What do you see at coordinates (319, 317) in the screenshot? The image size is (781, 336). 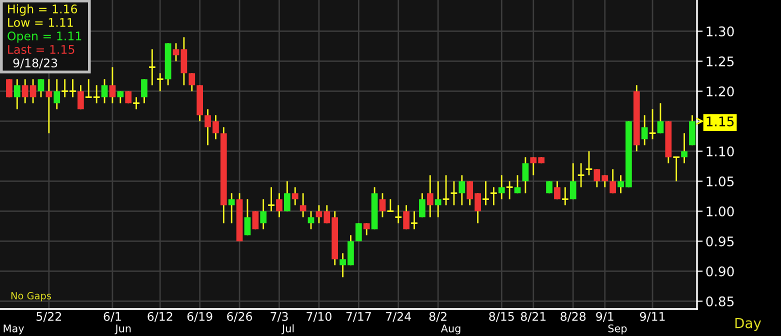 I see `x-tick-label: 7/10` at bounding box center [319, 317].